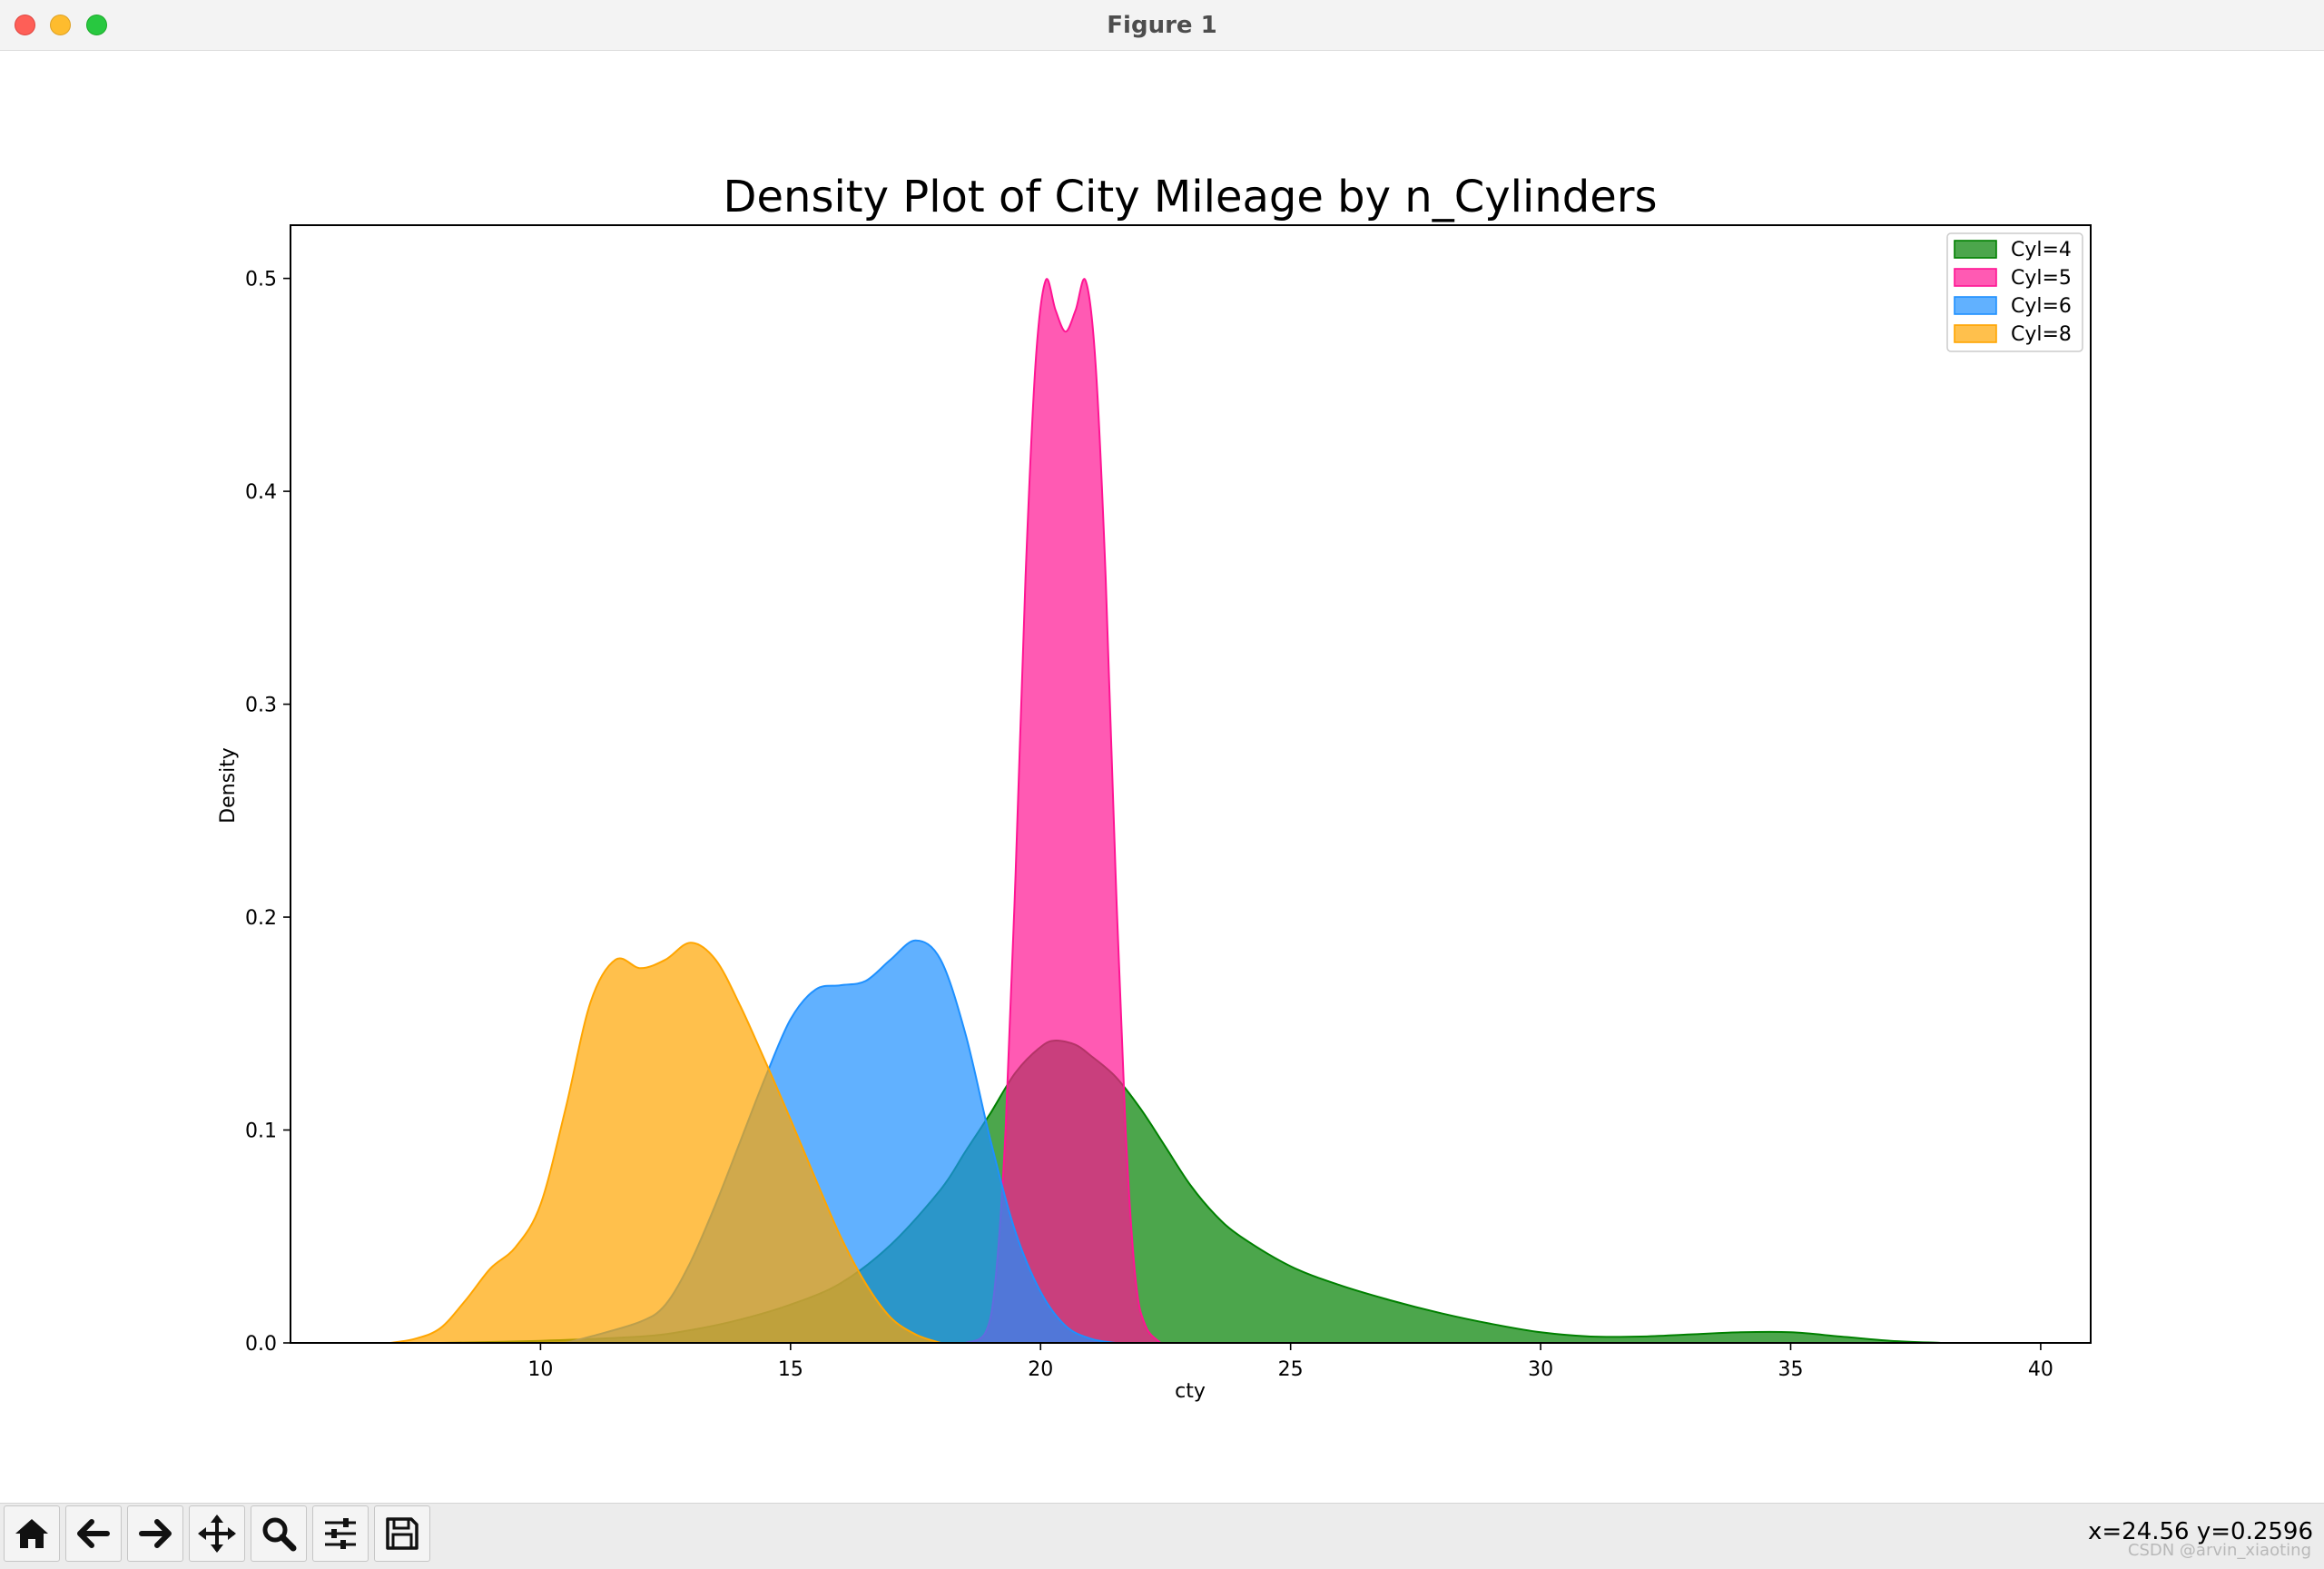  I want to click on forward-button, so click(155, 1534).